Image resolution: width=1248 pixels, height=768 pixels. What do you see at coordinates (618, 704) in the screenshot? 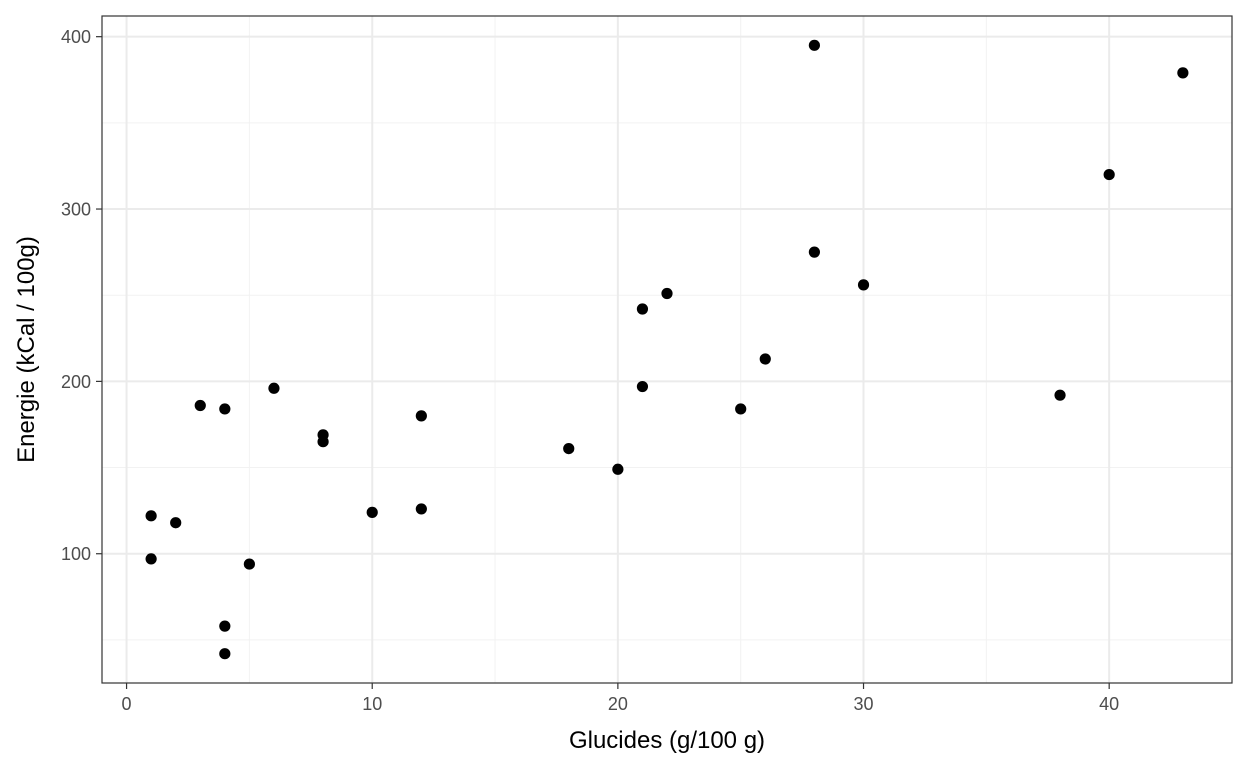
I see `x-tick-label: 20` at bounding box center [618, 704].